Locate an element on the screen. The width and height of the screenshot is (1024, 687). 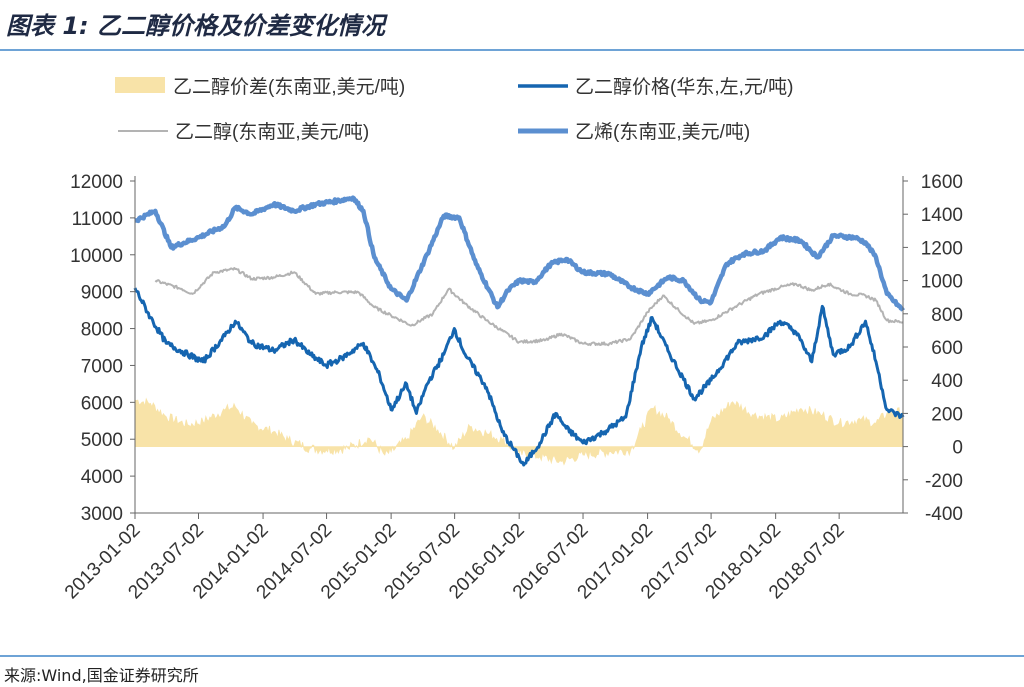
left-tick-label: 3000 is located at coordinates (102, 514).